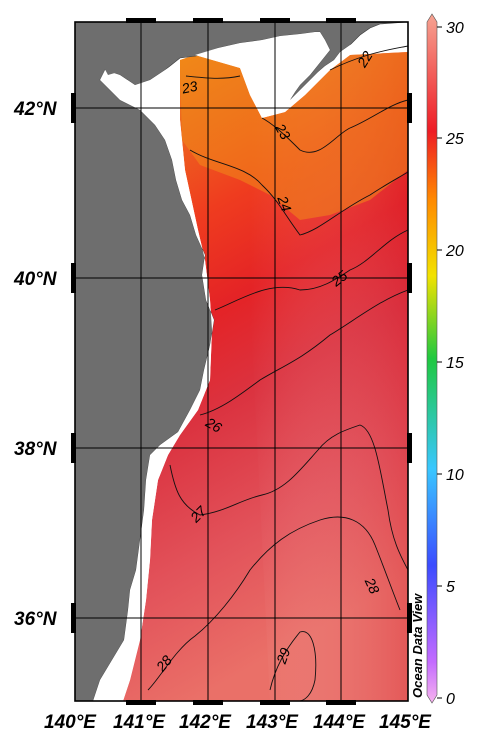 Image resolution: width=480 pixels, height=754 pixels. What do you see at coordinates (445, 360) in the screenshot?
I see `colorbar: 30 25 20 15 10 5 0` at bounding box center [445, 360].